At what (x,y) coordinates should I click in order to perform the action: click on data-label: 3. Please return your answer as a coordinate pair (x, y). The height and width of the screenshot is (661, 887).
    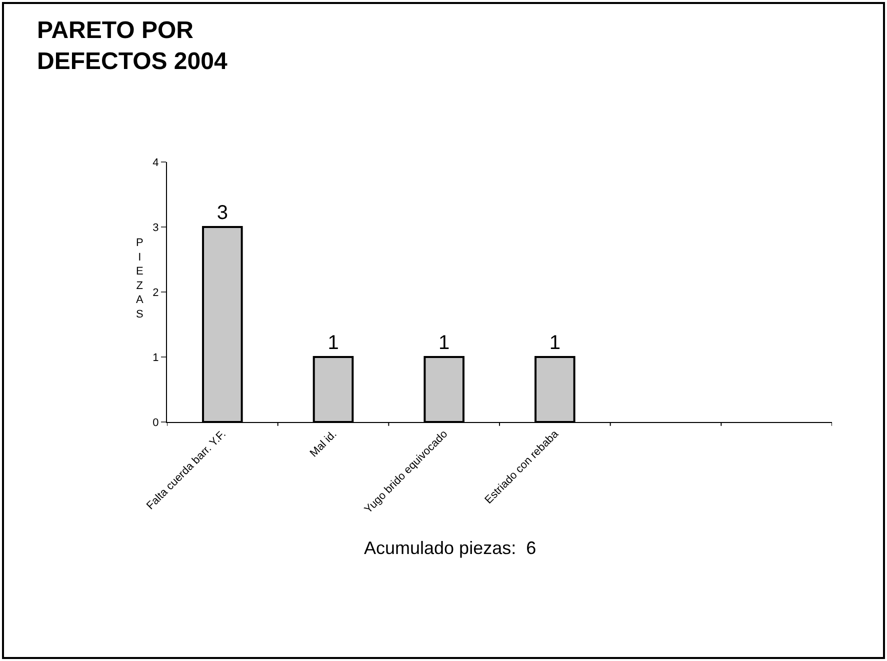
    Looking at the image, I should click on (222, 213).